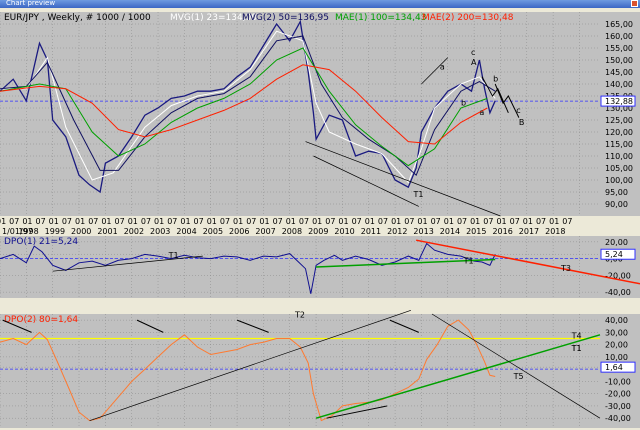 Image resolution: width=640 pixels, height=430 pixels. I want to click on x-year-label: 2015, so click(476, 231).